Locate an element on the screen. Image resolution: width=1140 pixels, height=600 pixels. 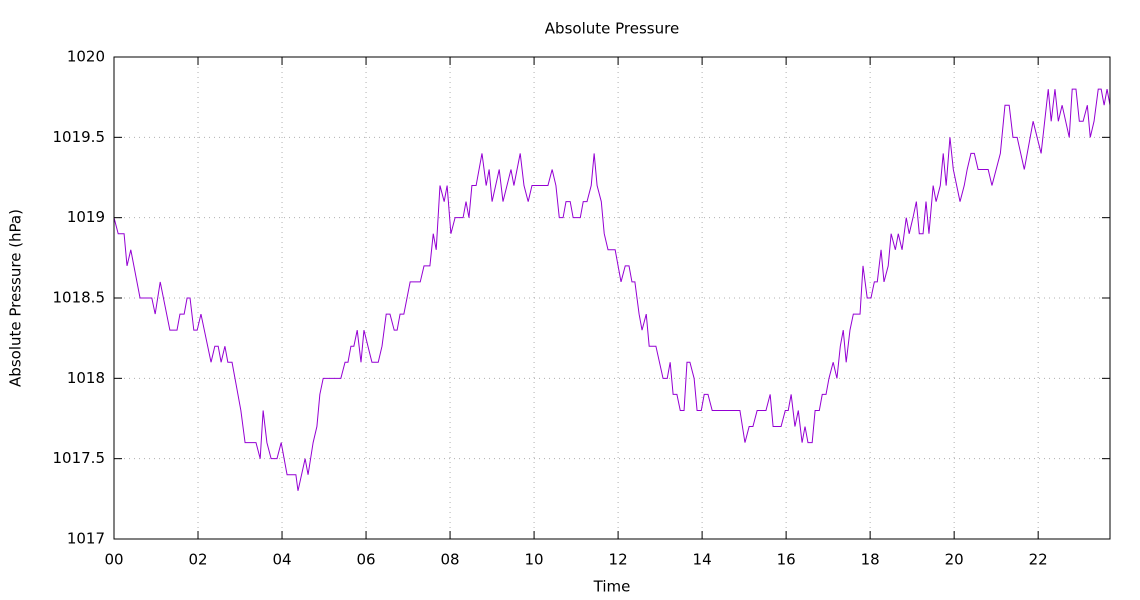
y-tick-label: 1020 is located at coordinates (86, 57).